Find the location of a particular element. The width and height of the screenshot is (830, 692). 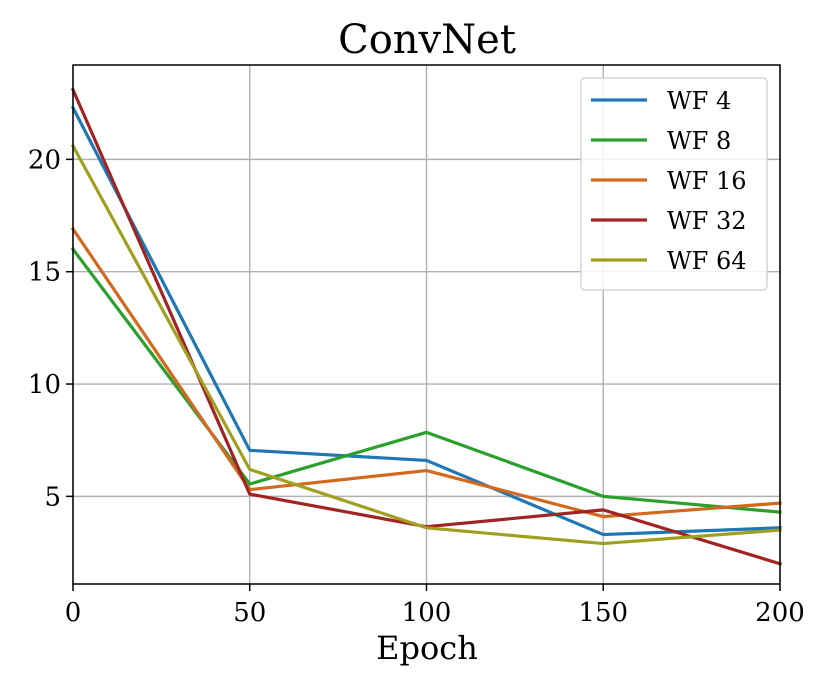

legend-label: WF 4 is located at coordinates (699, 101).